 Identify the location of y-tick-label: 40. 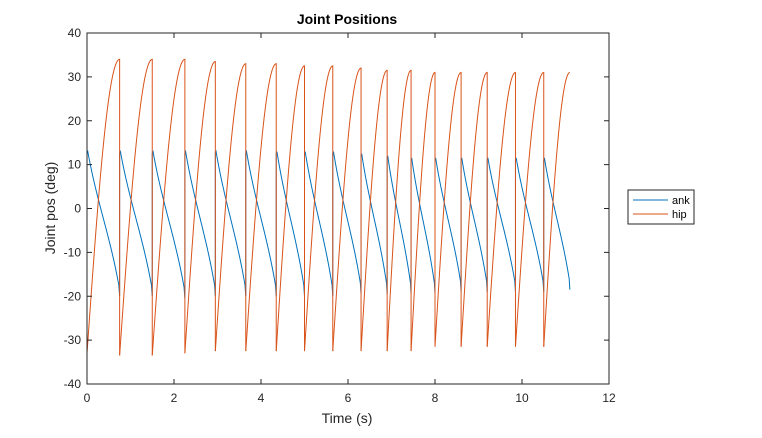
(75, 33).